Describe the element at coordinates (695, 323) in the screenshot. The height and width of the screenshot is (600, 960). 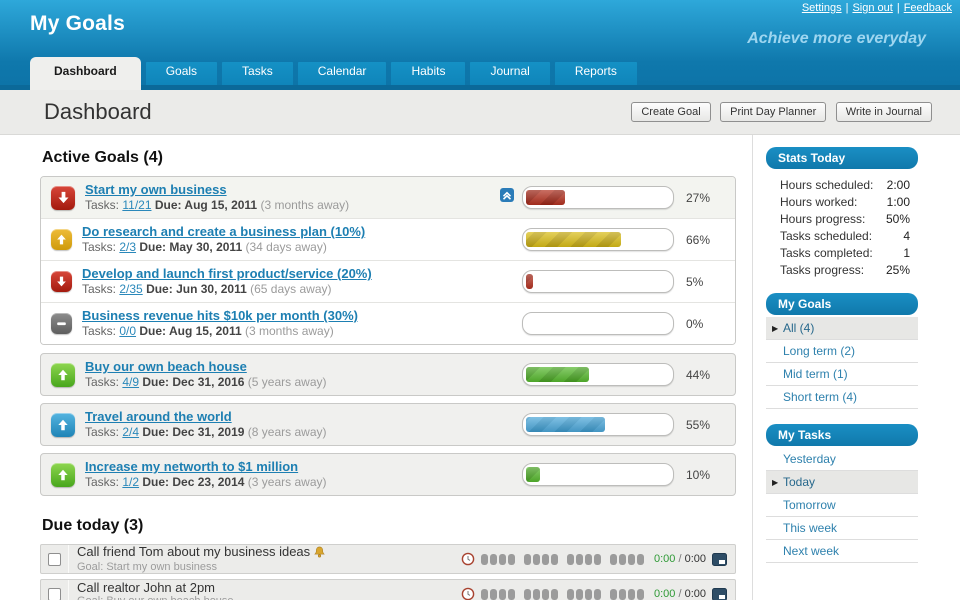
I see `progress-percent: 0%` at that location.